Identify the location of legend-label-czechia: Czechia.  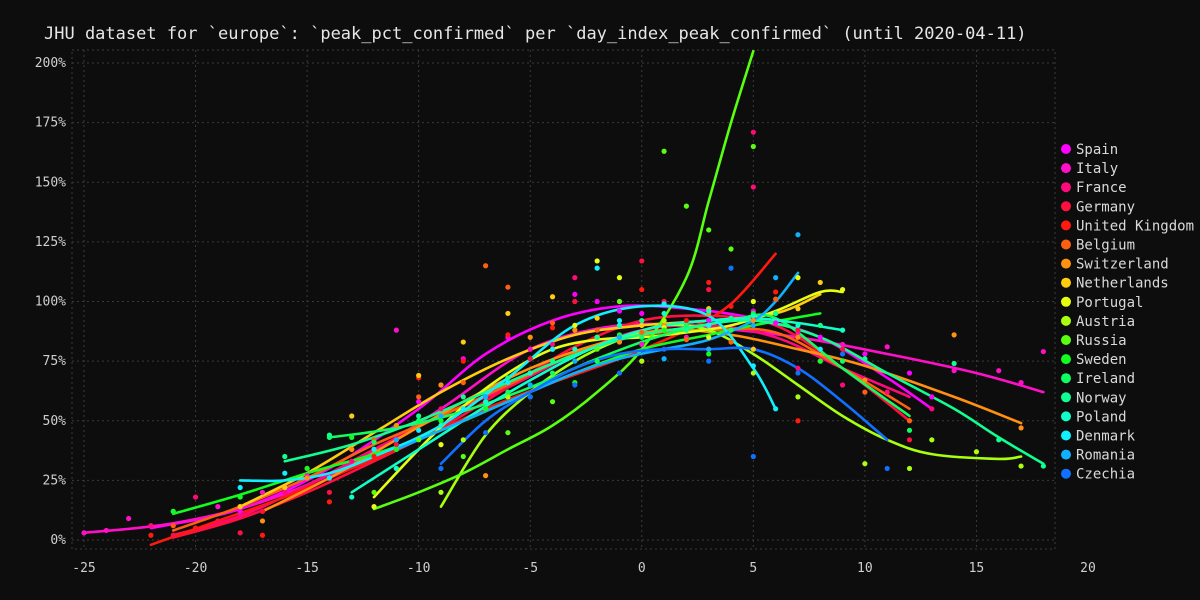
(1105, 475).